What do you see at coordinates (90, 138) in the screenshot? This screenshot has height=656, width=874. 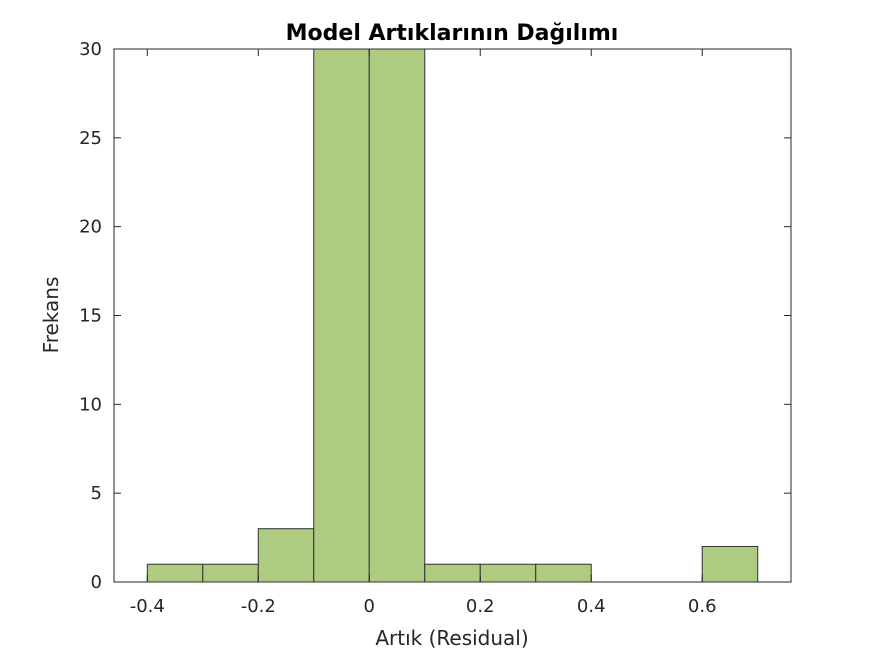 I see `y-tick-label: 25` at bounding box center [90, 138].